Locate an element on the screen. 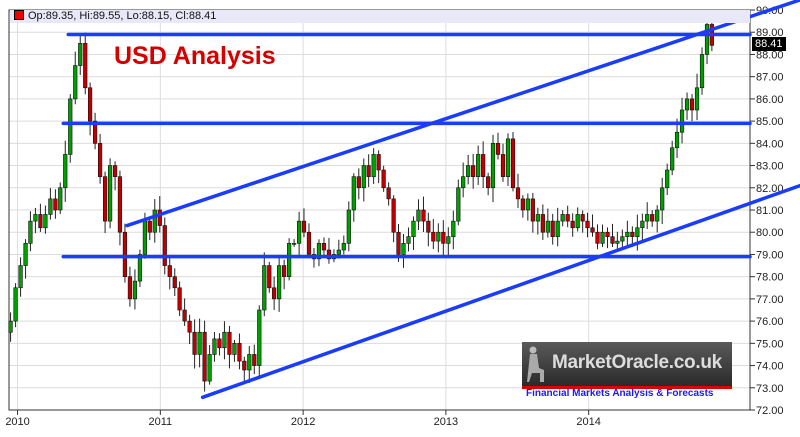  y-tick-label: 86.00 is located at coordinates (770, 100).